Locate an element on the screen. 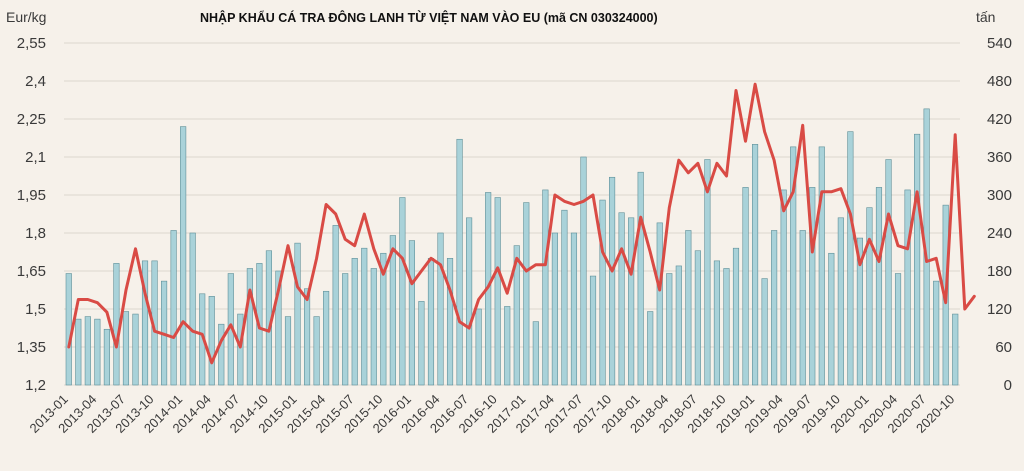 The width and height of the screenshot is (1024, 471). right-tick-label: 300 is located at coordinates (999, 195).